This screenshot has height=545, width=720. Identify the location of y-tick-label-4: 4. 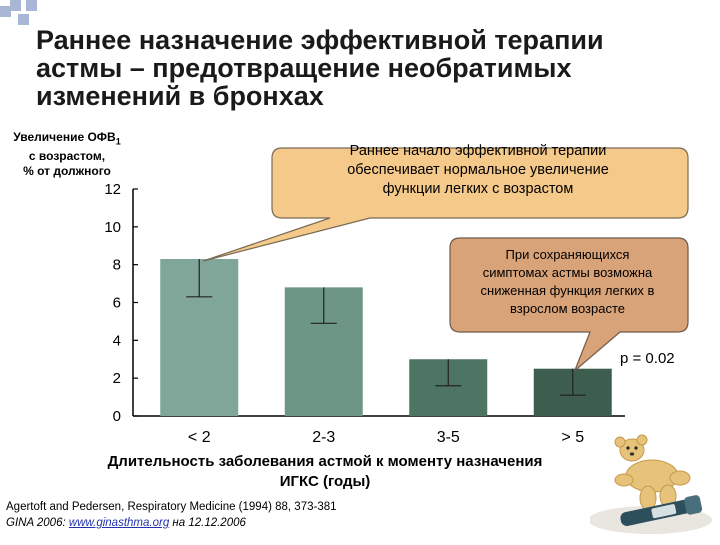
(117, 340).